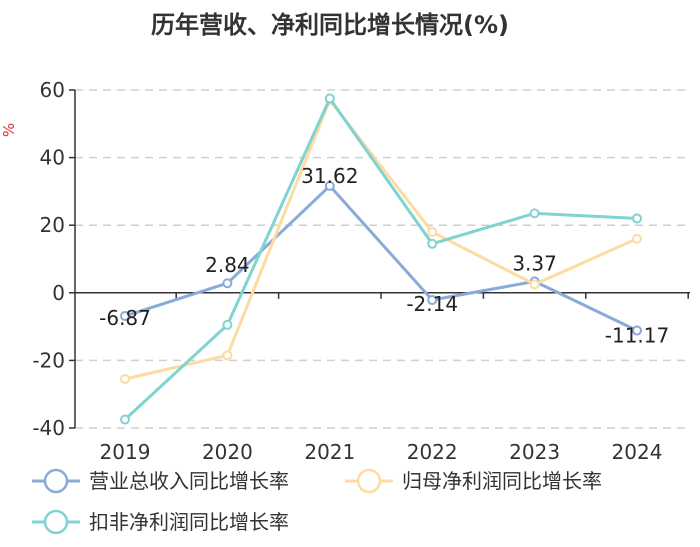 The height and width of the screenshot is (547, 700). Describe the element at coordinates (52, 158) in the screenshot. I see `y-tick-label: 40` at that location.